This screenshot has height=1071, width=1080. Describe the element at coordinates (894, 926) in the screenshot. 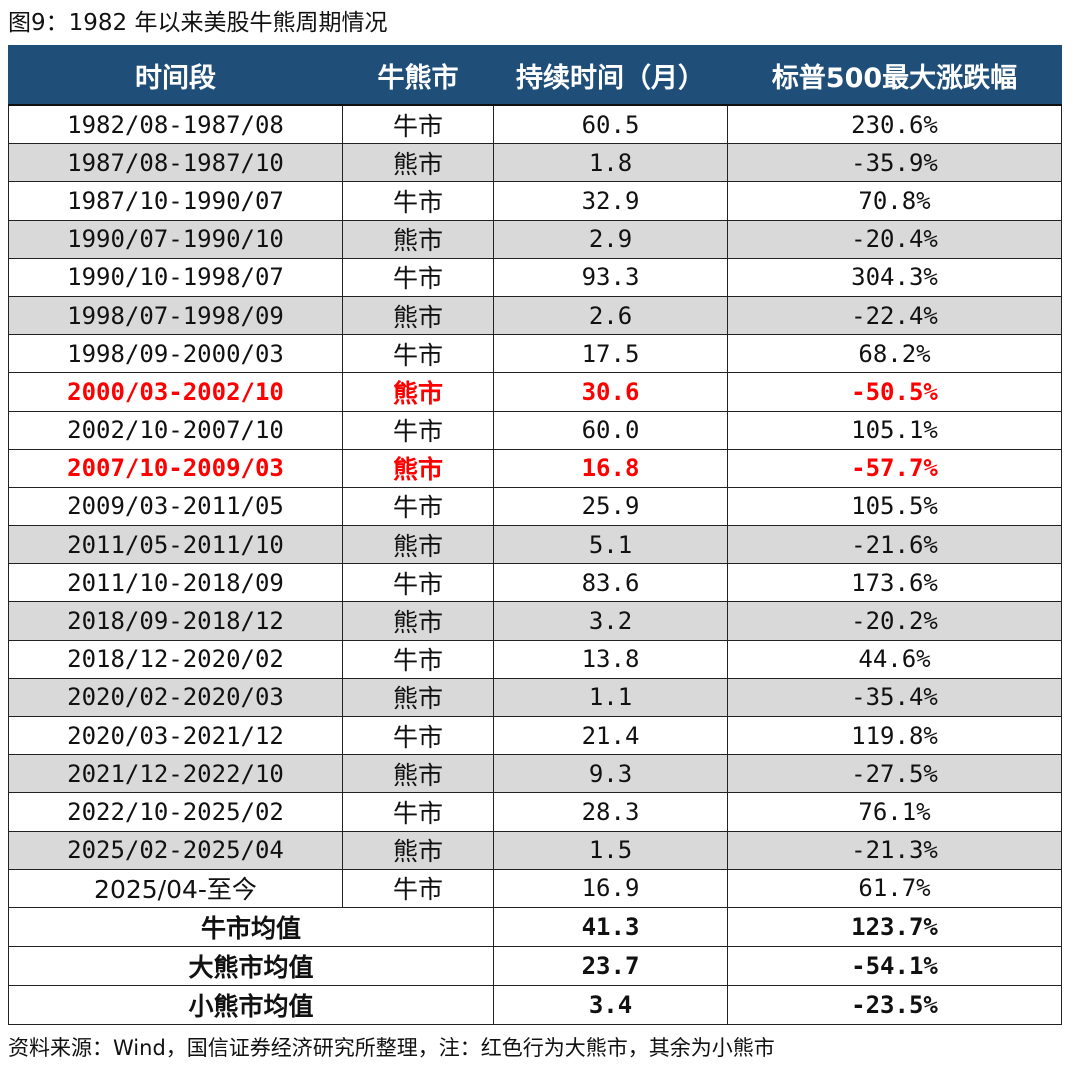

I see `summary-change: 123.7%` at that location.